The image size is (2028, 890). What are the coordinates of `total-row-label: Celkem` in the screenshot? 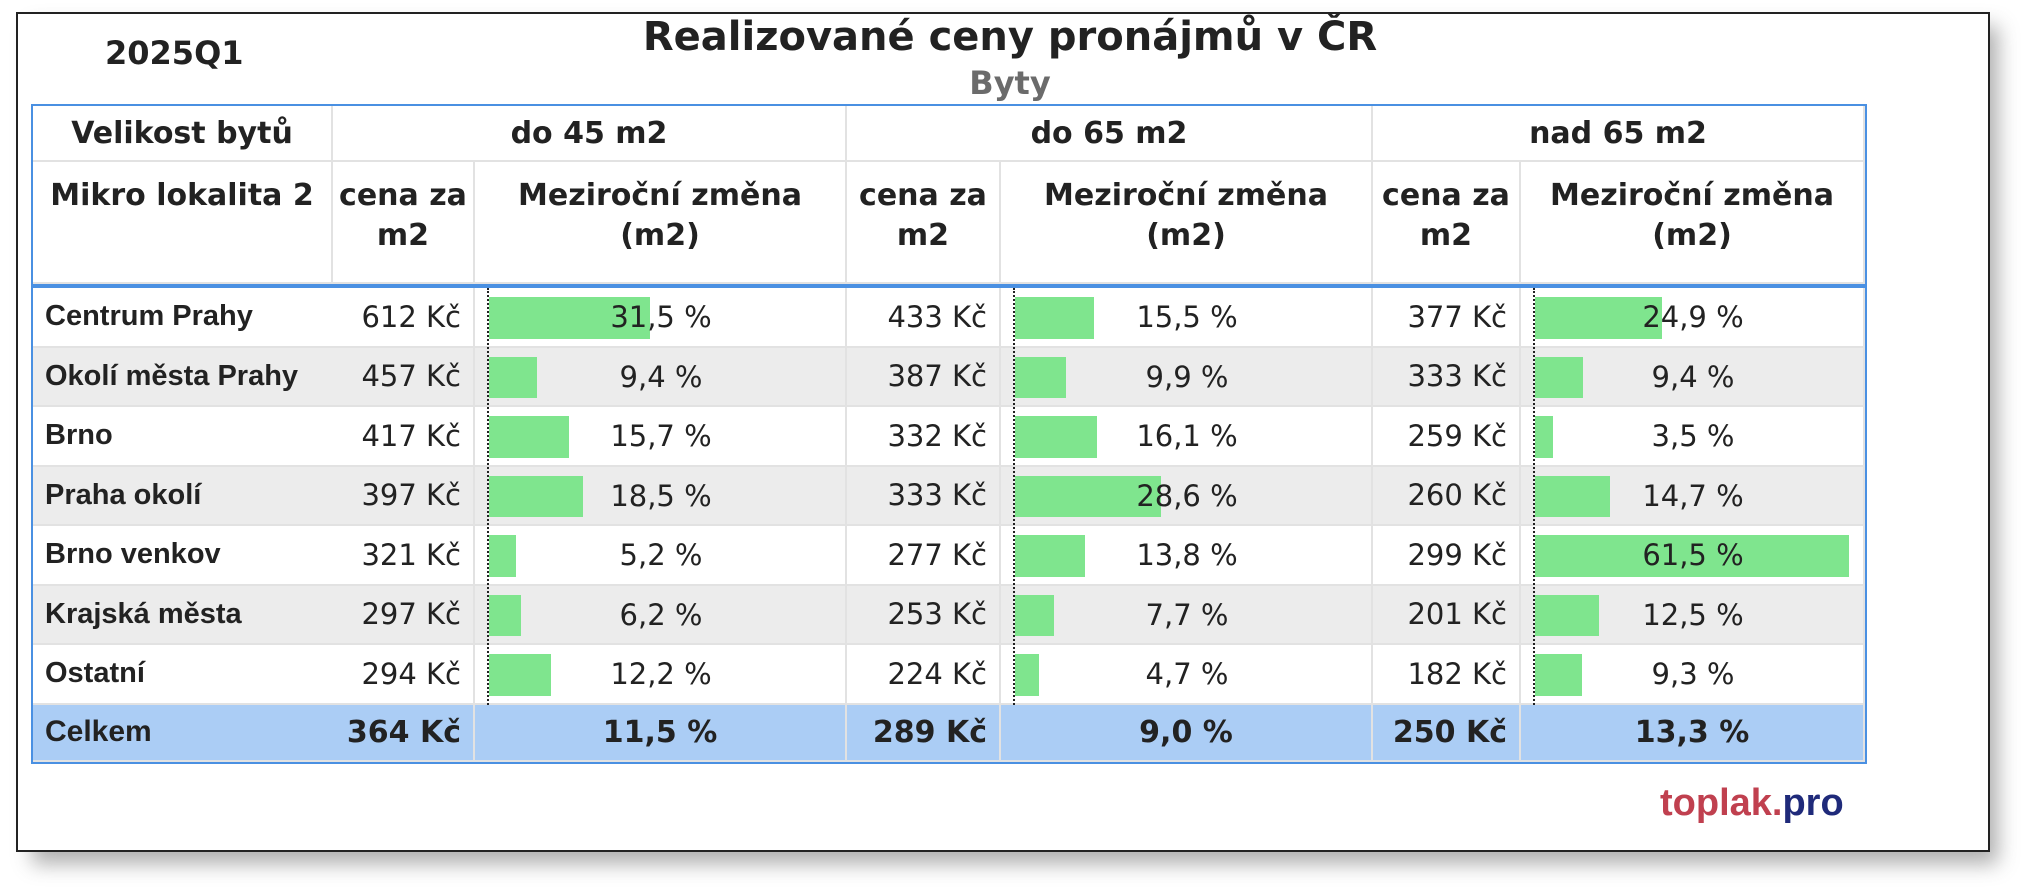 It's located at (184, 733).